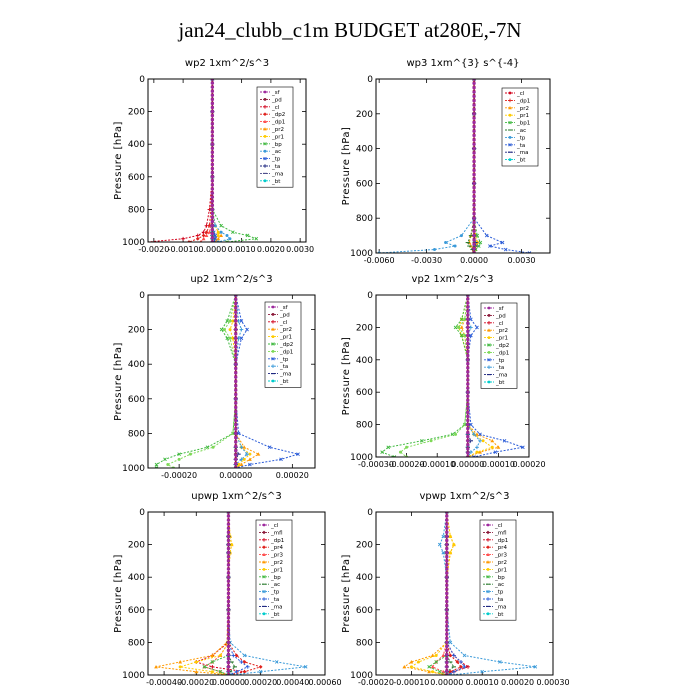  What do you see at coordinates (520, 94) in the screenshot?
I see `legend-label: _cl` at bounding box center [520, 94].